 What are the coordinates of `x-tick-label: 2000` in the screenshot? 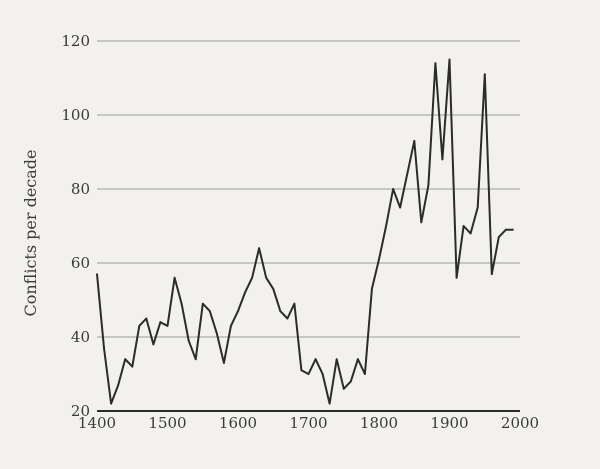 It's located at (520, 423).